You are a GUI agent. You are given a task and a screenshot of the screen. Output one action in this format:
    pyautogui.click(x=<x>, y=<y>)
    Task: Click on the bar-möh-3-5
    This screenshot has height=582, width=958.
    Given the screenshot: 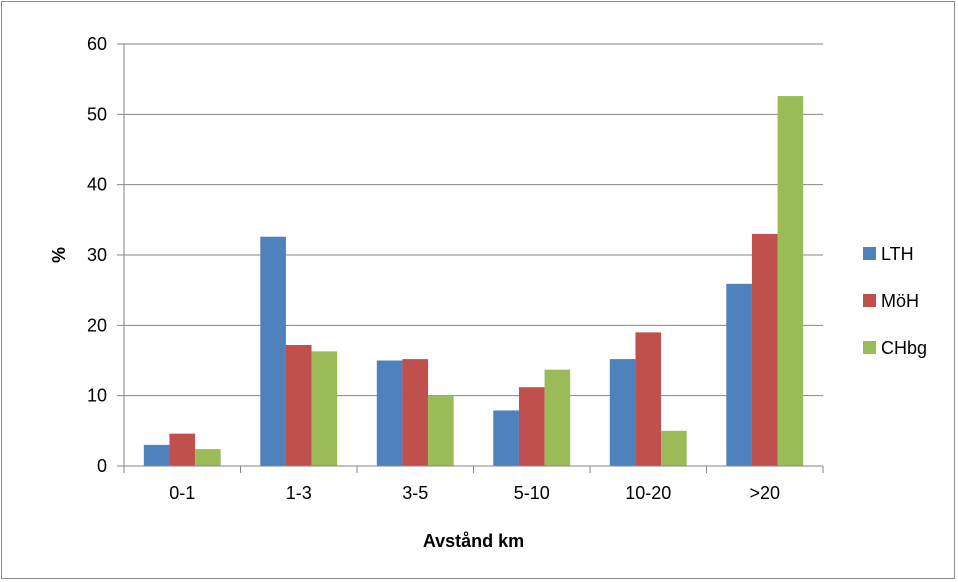 What is the action you would take?
    pyautogui.click(x=415, y=412)
    